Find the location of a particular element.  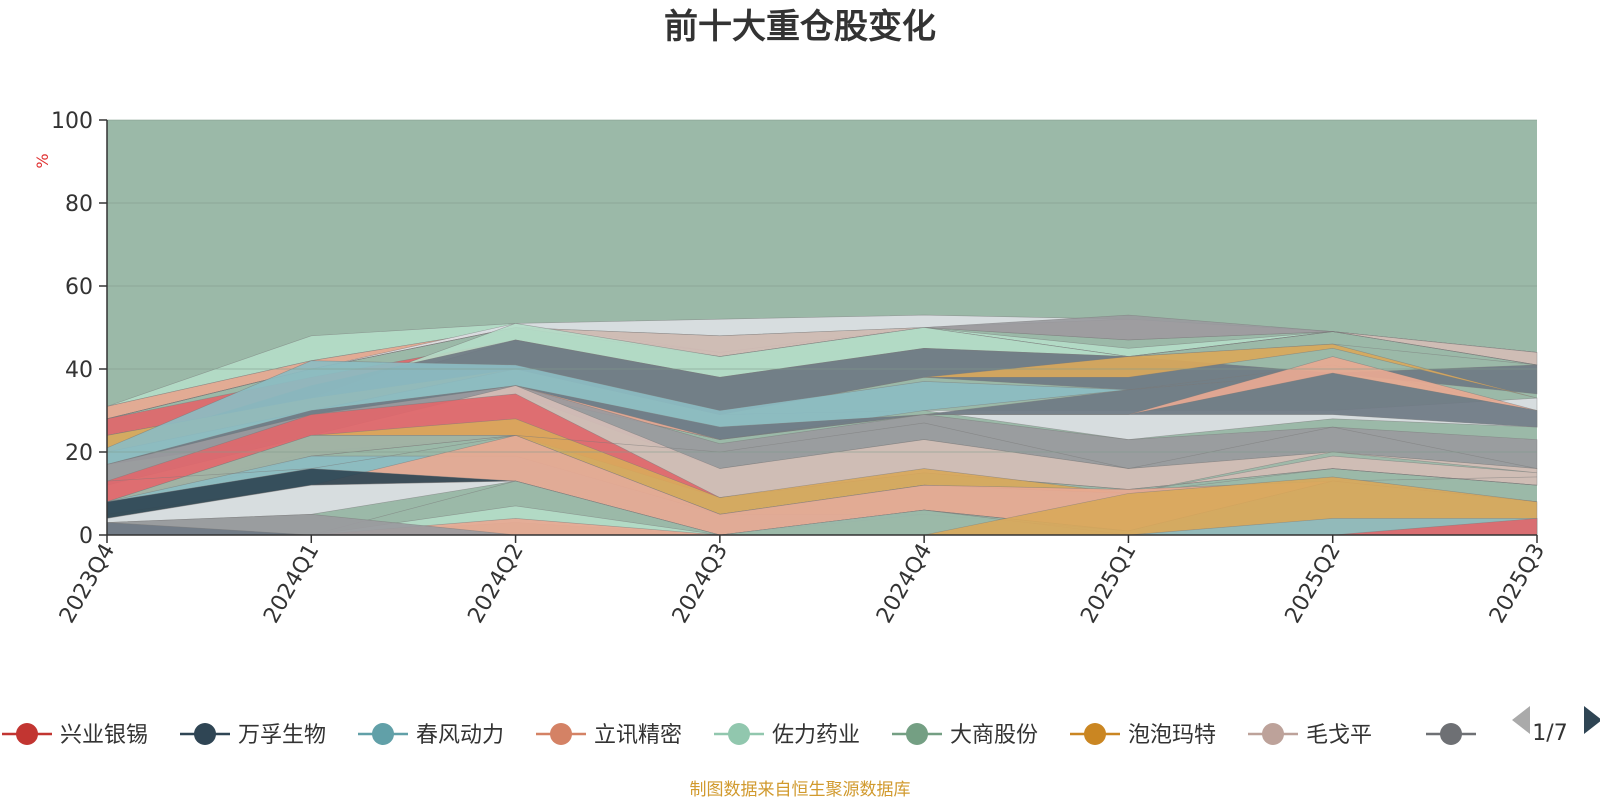

legend-pager: 1/7 is located at coordinates (1556, 726).